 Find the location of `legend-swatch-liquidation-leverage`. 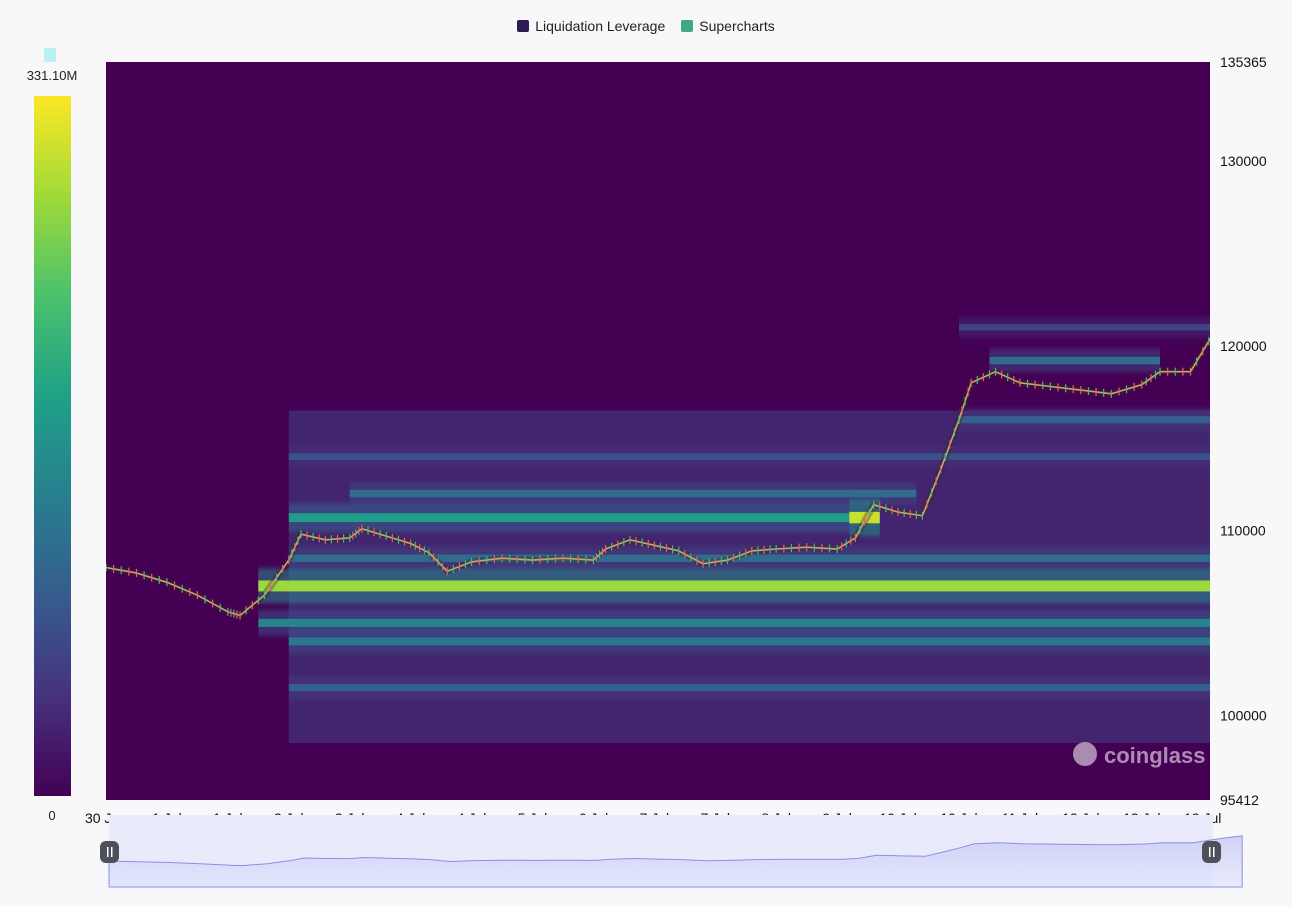

legend-swatch-liquidation-leverage is located at coordinates (523, 26).